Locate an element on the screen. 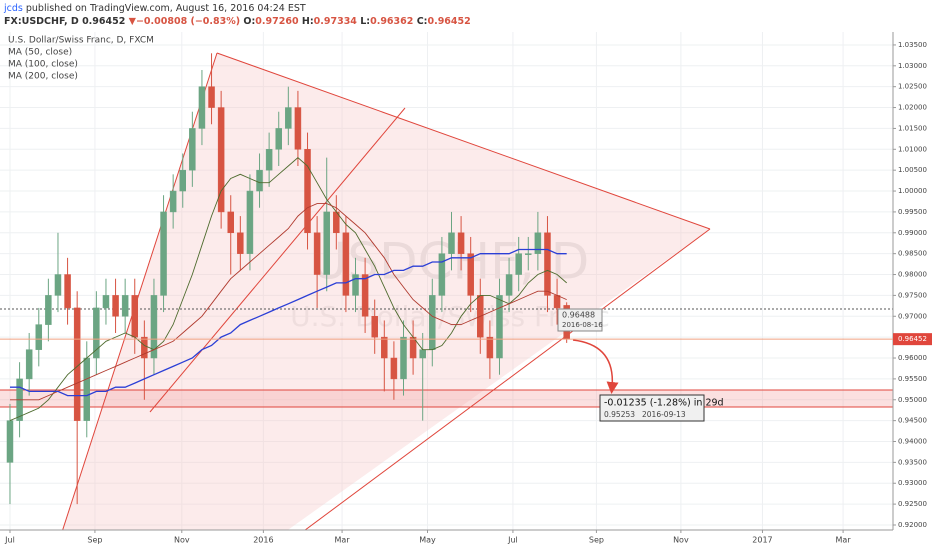 The image size is (932, 550). c-label: C: is located at coordinates (422, 21).